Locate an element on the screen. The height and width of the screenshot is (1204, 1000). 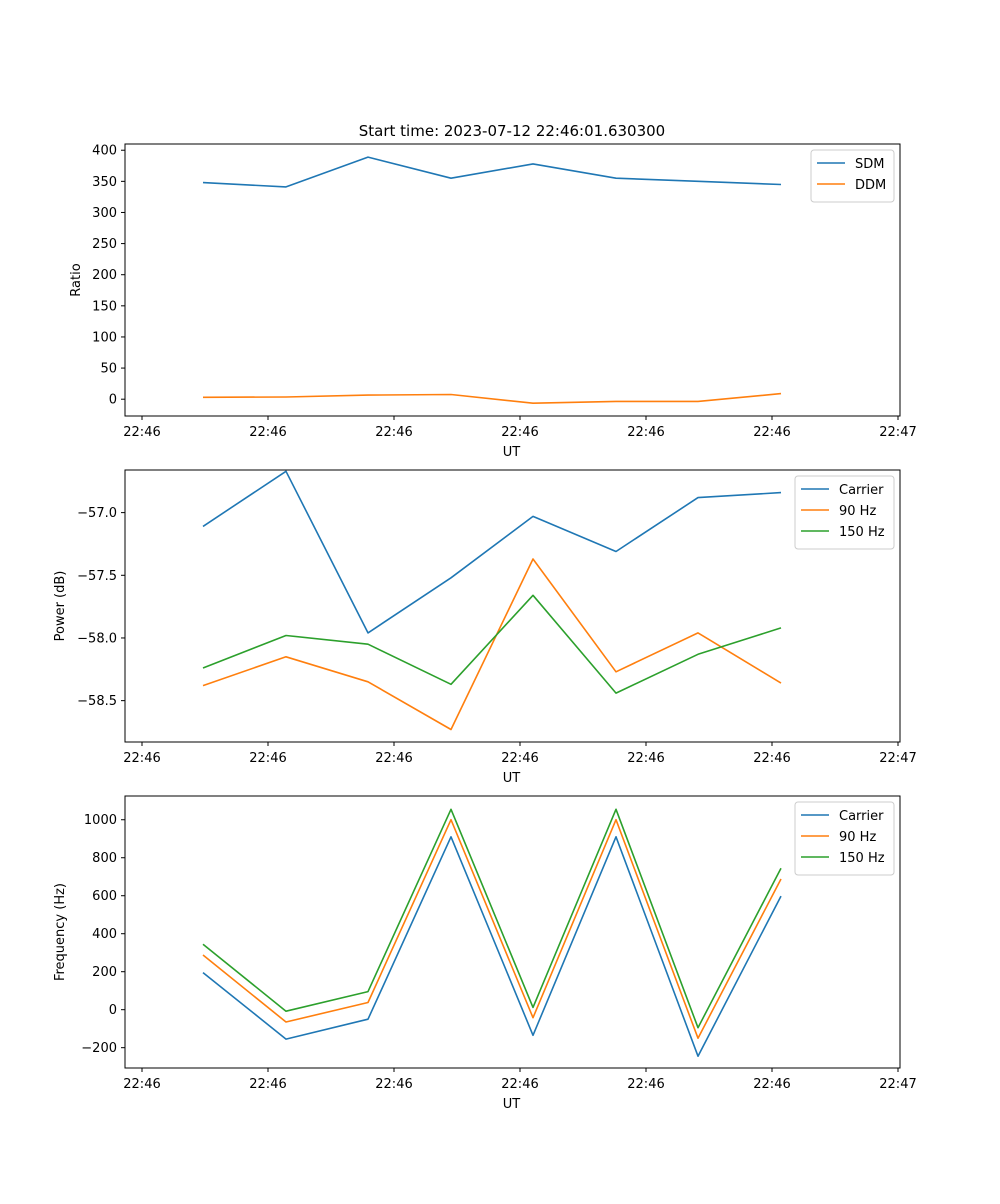
series-line-sdm is located at coordinates (492, 172).